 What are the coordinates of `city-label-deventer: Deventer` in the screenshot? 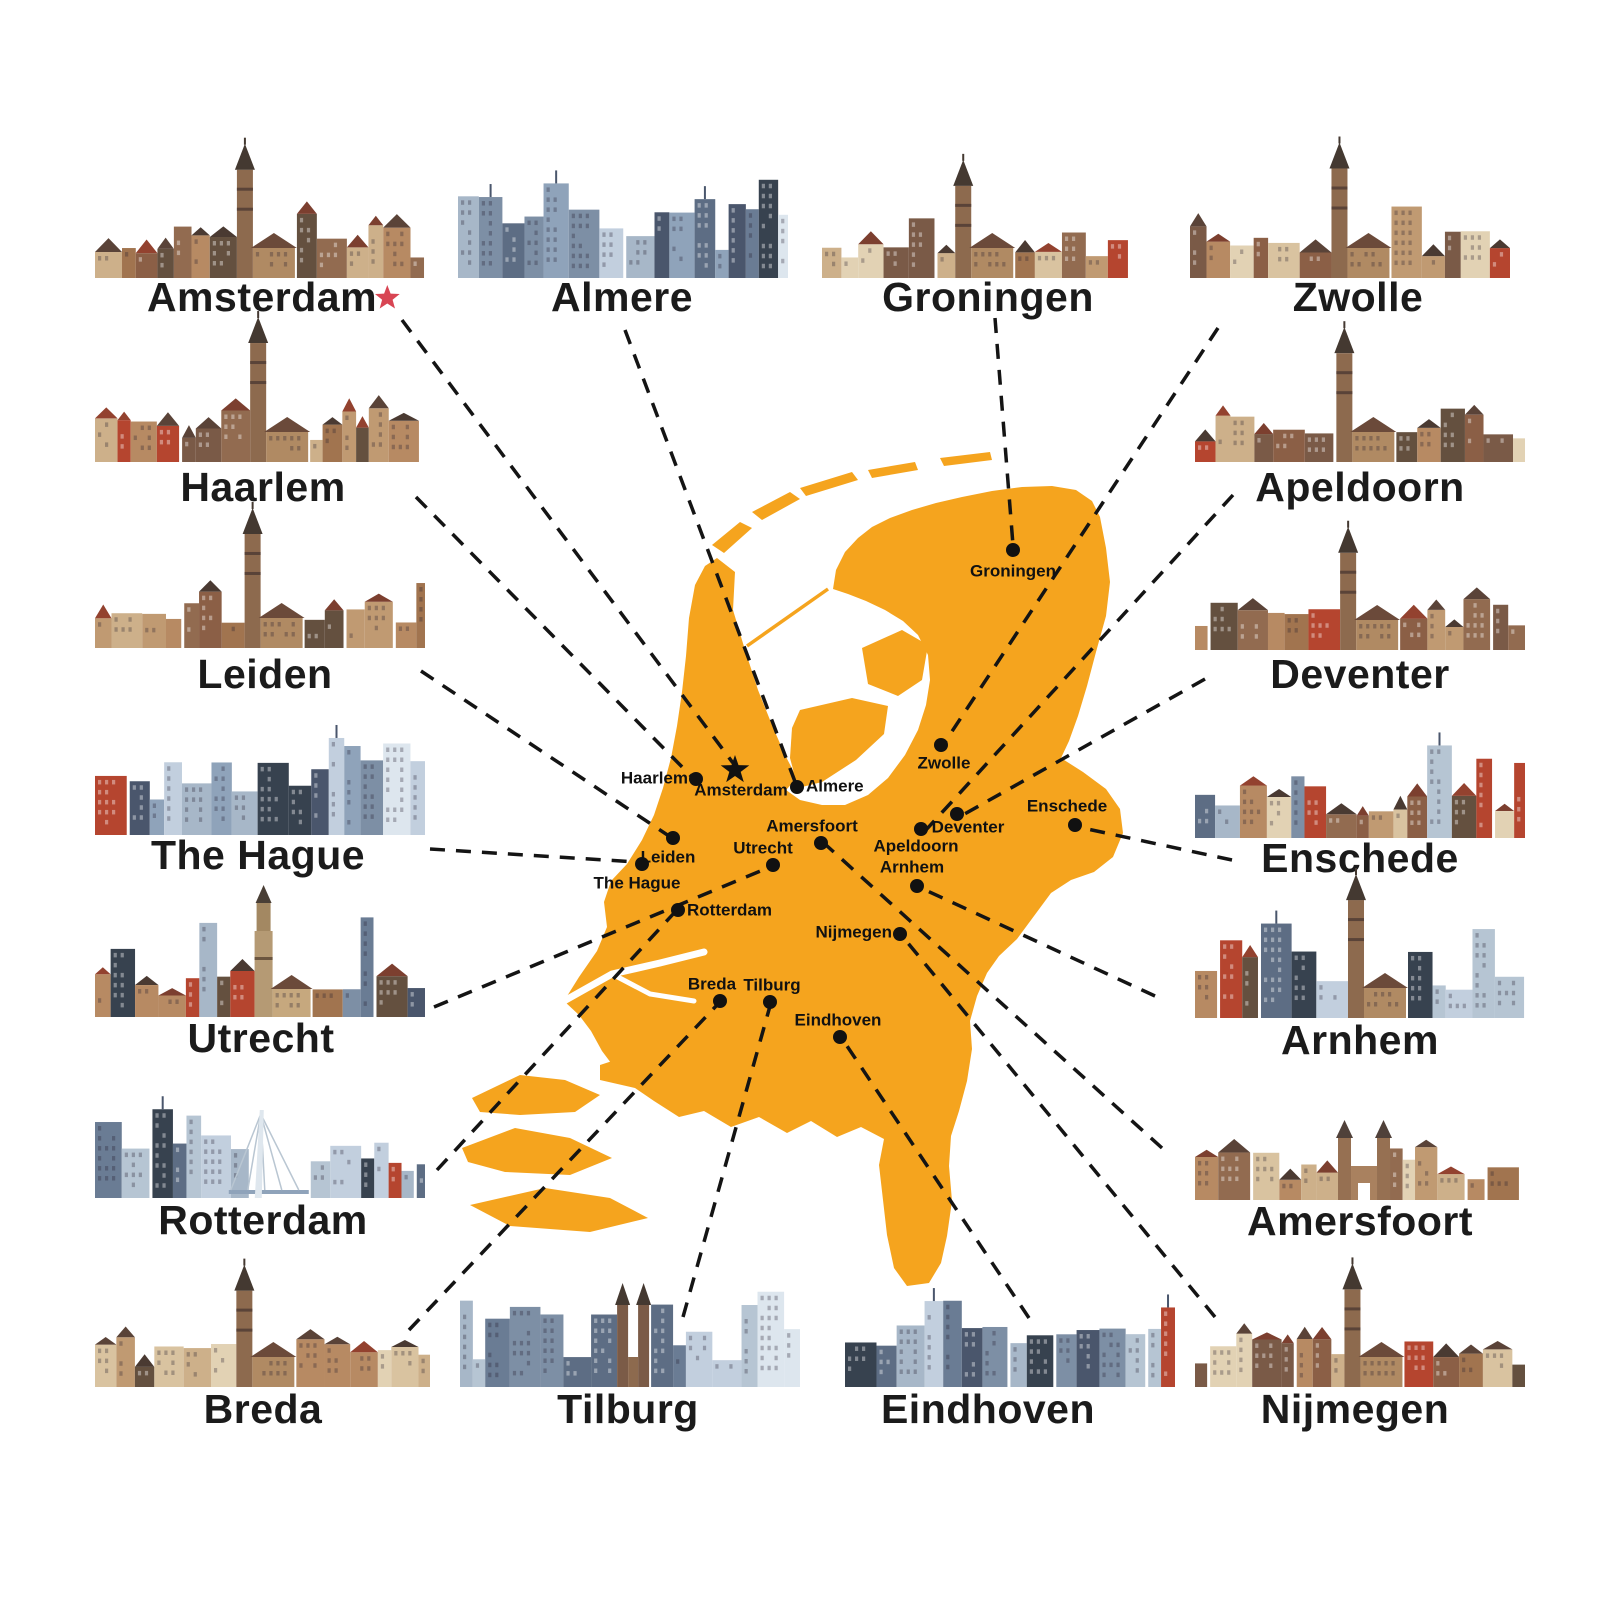 It's located at (968, 826).